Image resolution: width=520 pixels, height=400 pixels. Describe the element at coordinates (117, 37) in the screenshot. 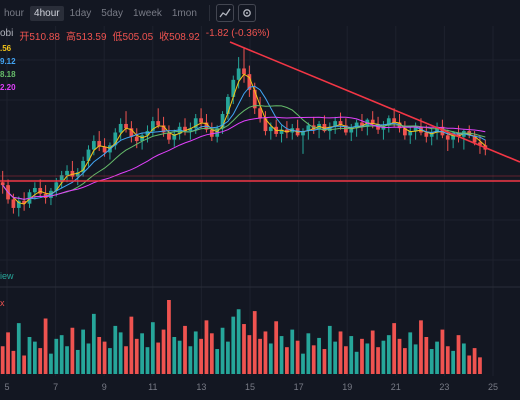

I see `low-label: 低` at that location.